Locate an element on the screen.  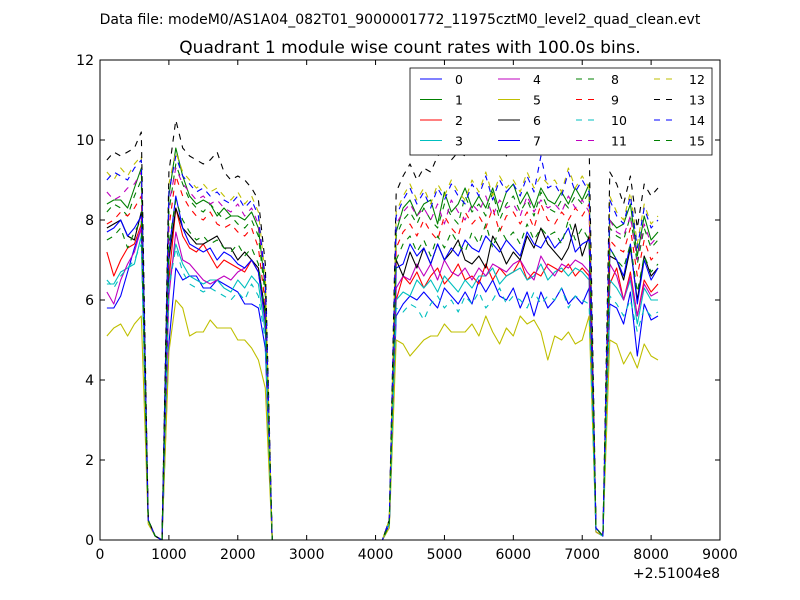
x-tick-label: 9000 is located at coordinates (720, 555).